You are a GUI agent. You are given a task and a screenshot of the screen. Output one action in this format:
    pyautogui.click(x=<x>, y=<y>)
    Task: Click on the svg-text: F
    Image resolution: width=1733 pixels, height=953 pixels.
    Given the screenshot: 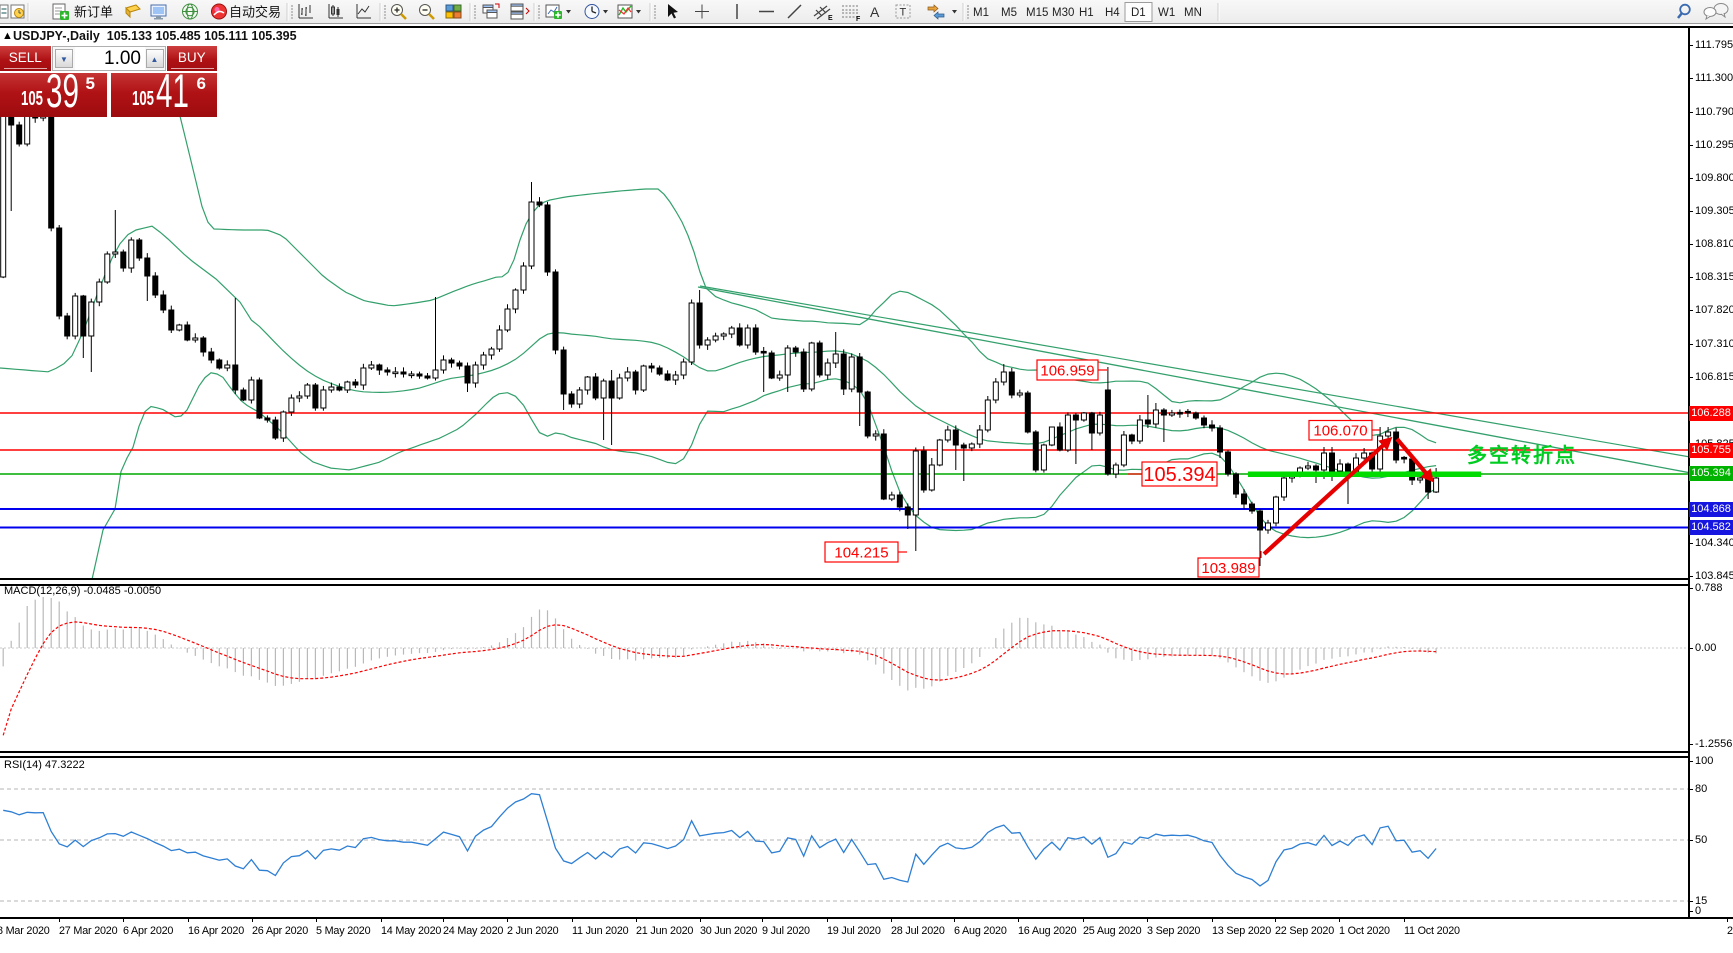 What is the action you would take?
    pyautogui.click(x=858, y=19)
    